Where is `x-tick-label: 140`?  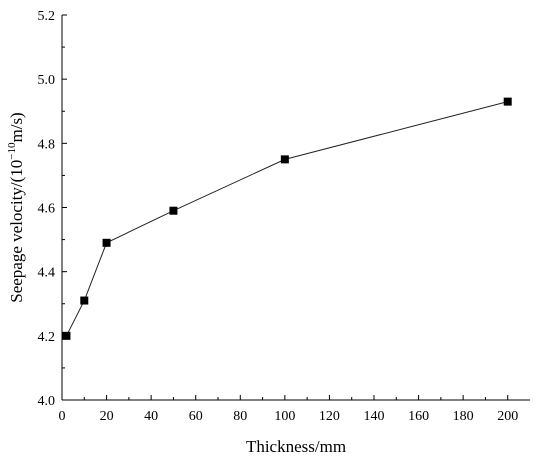 x-tick-label: 140 is located at coordinates (374, 416).